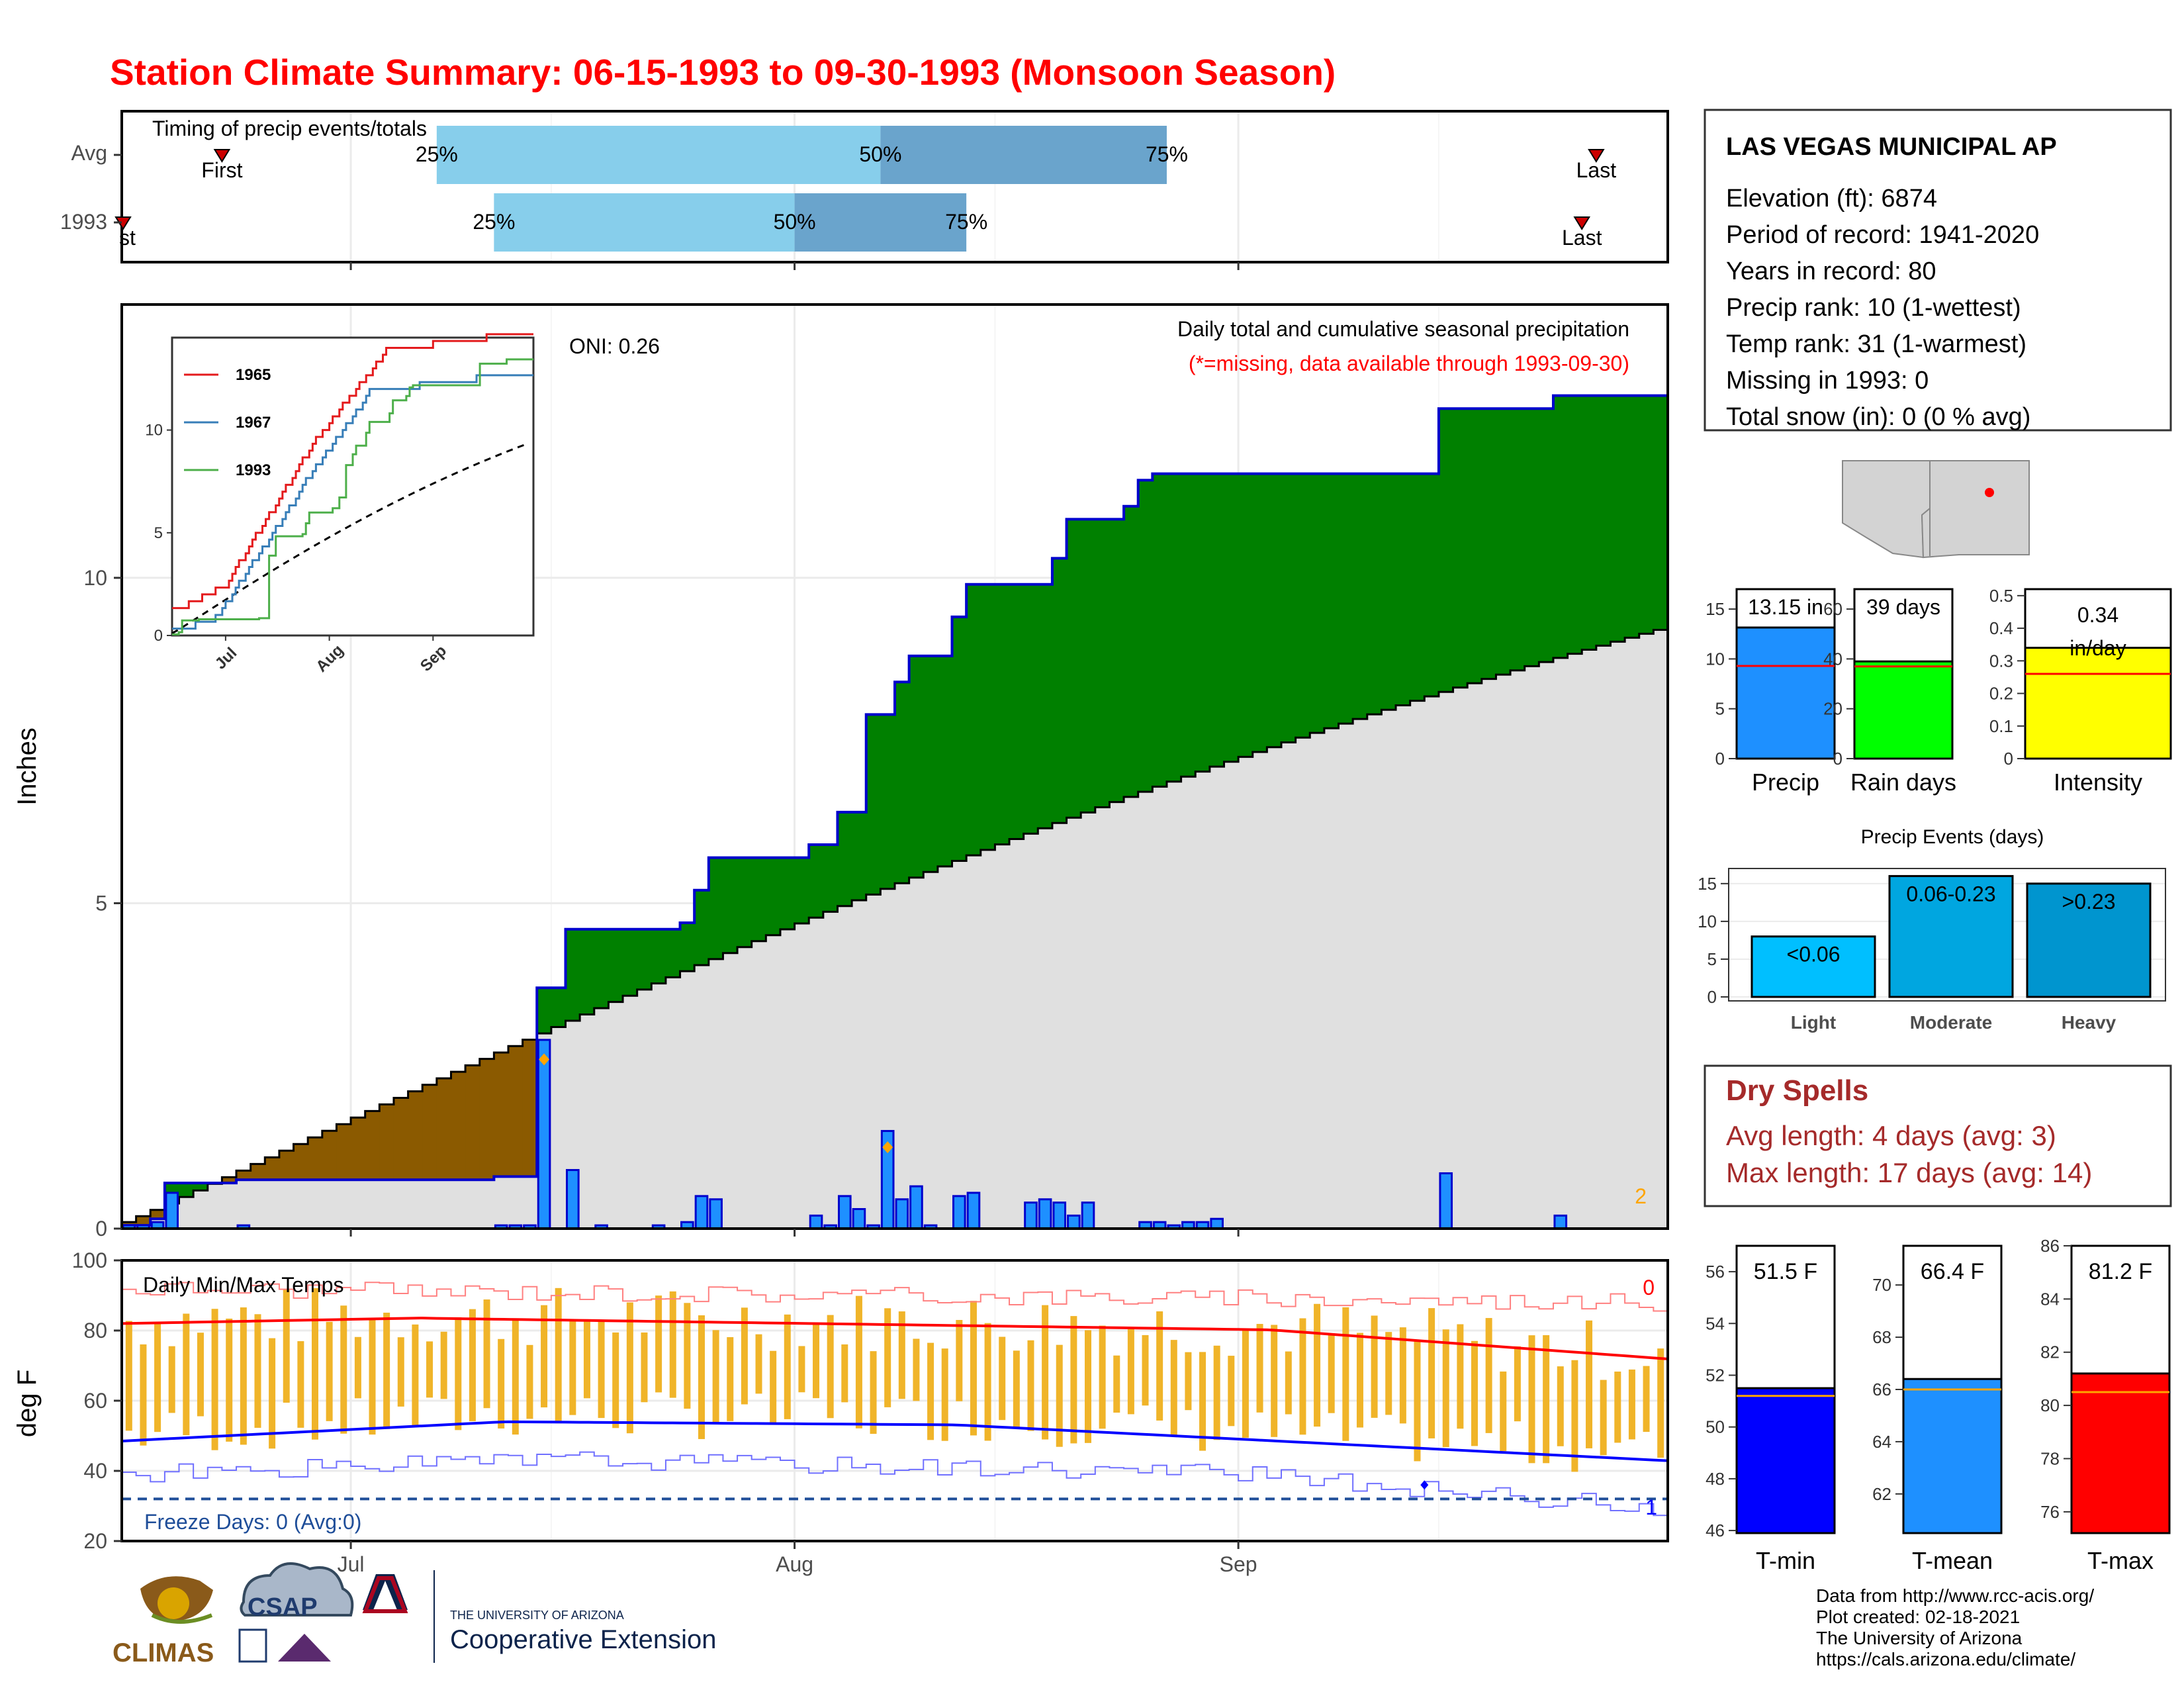  I want to click on first-event-label: First, so click(221, 170).